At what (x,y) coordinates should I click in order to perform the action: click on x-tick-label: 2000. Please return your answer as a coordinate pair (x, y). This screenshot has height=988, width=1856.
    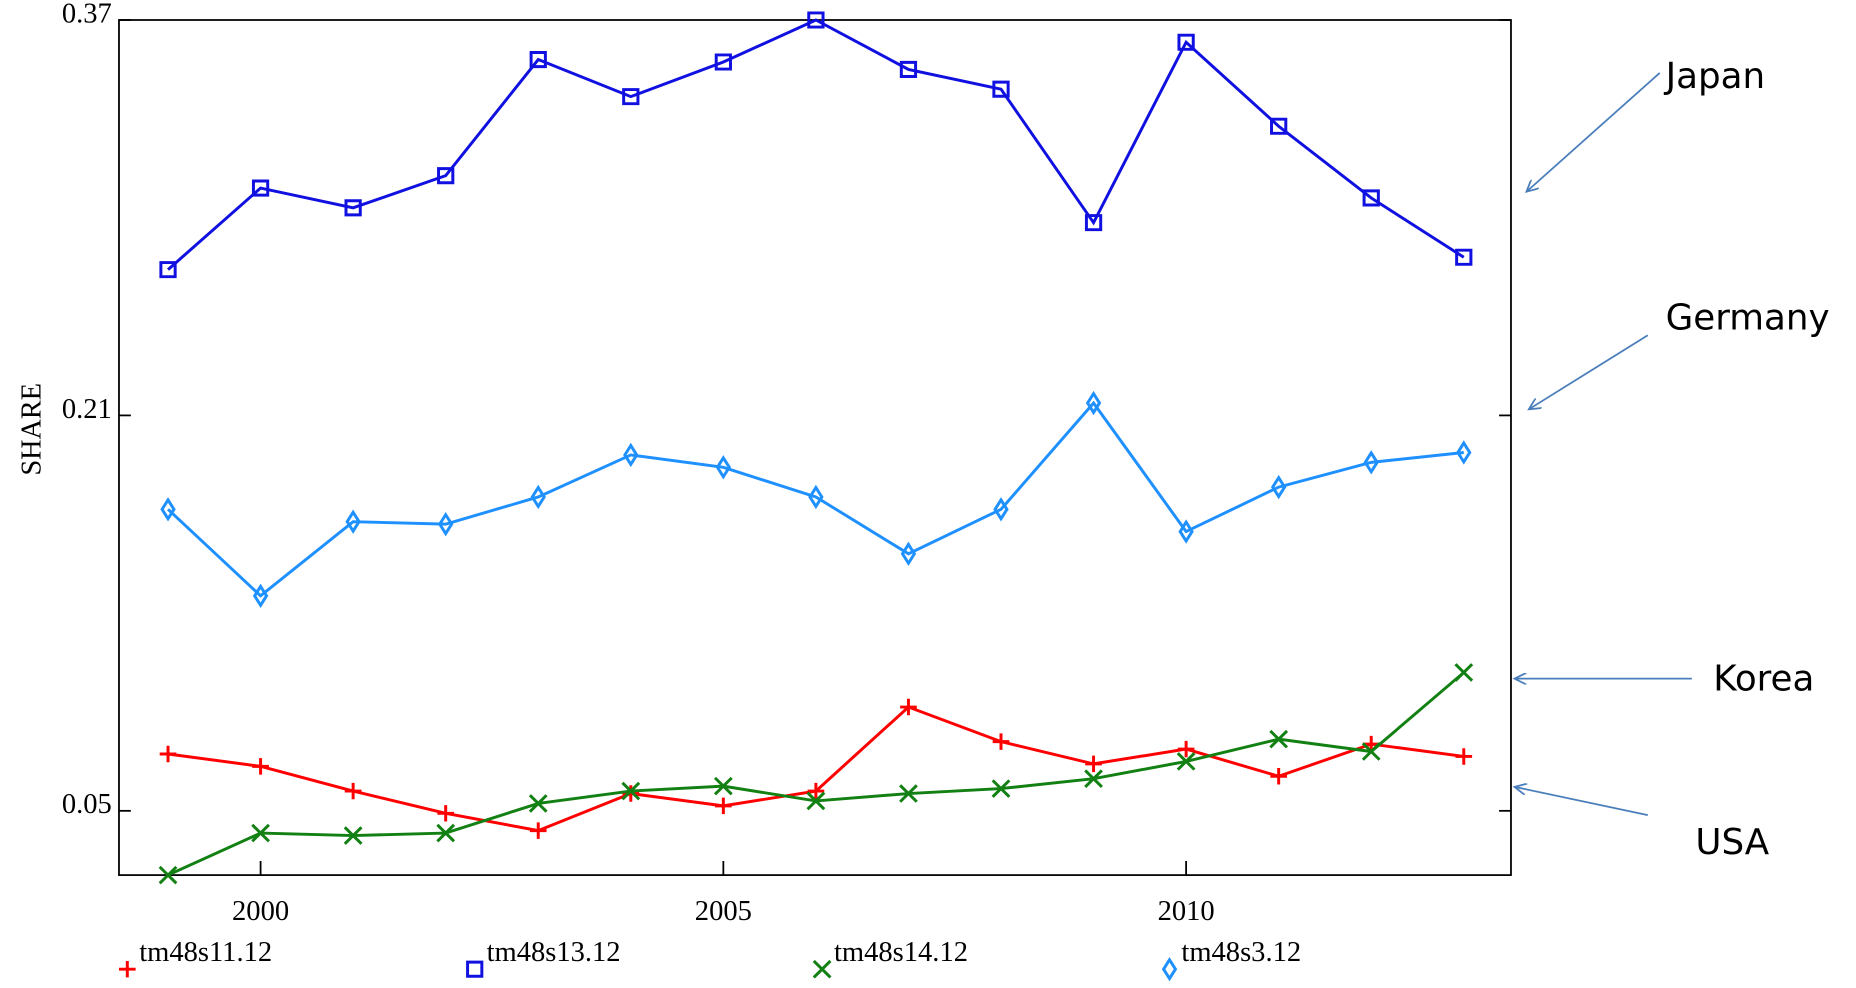
    Looking at the image, I should click on (260, 911).